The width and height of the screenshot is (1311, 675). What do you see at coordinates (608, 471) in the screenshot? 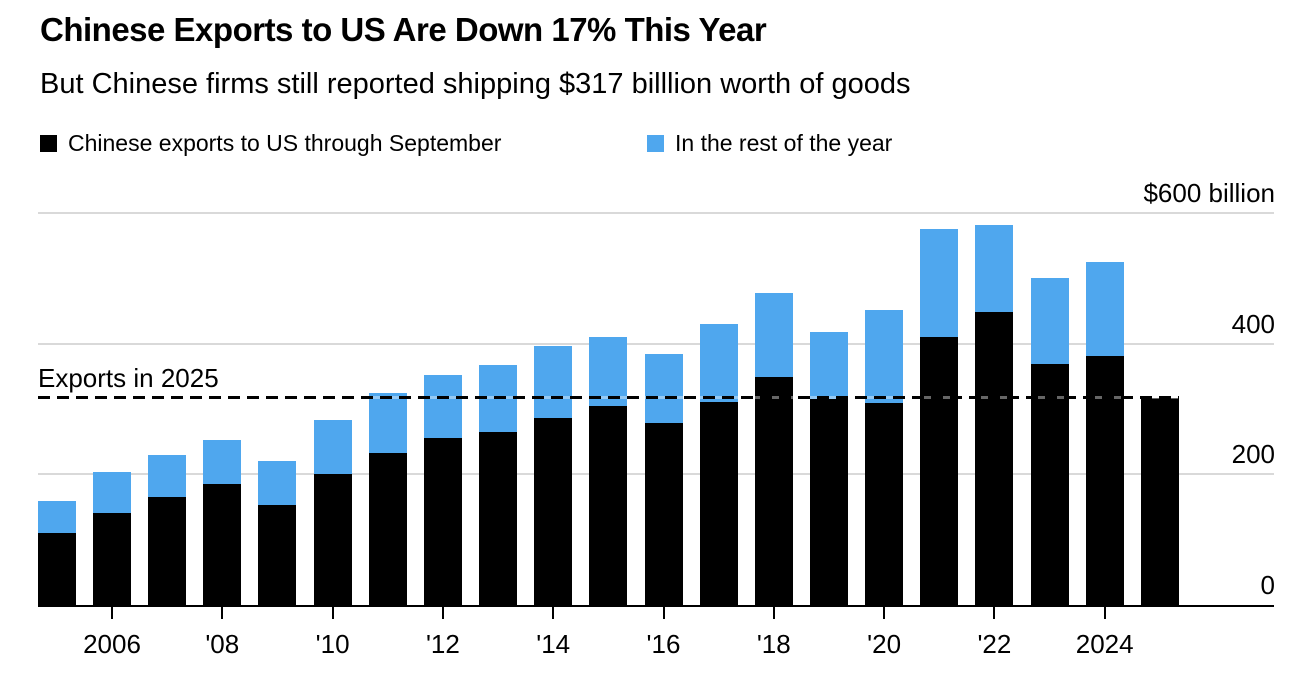
I see `bar-2015` at bounding box center [608, 471].